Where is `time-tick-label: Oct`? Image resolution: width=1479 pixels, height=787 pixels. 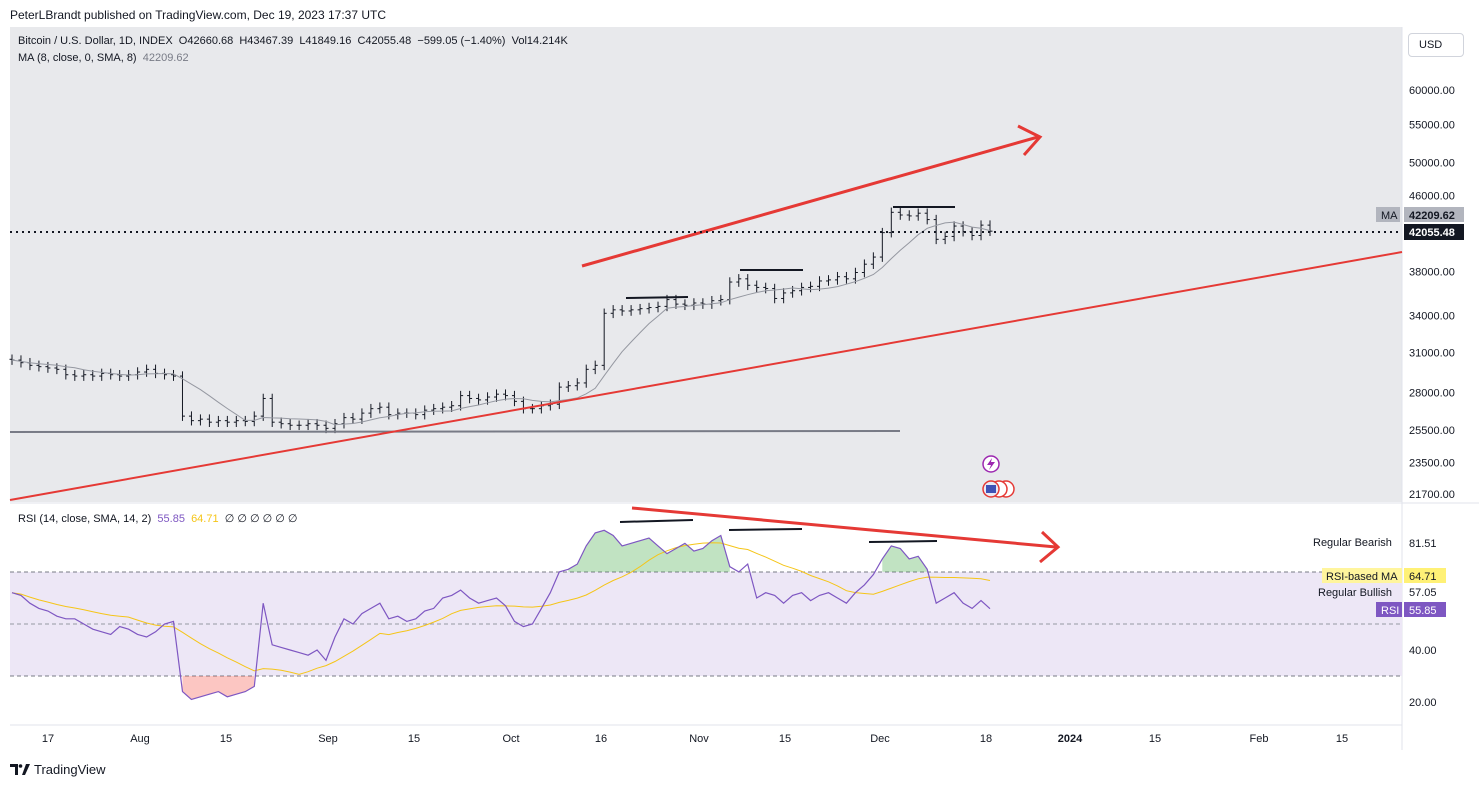
time-tick-label: Oct is located at coordinates (510, 739).